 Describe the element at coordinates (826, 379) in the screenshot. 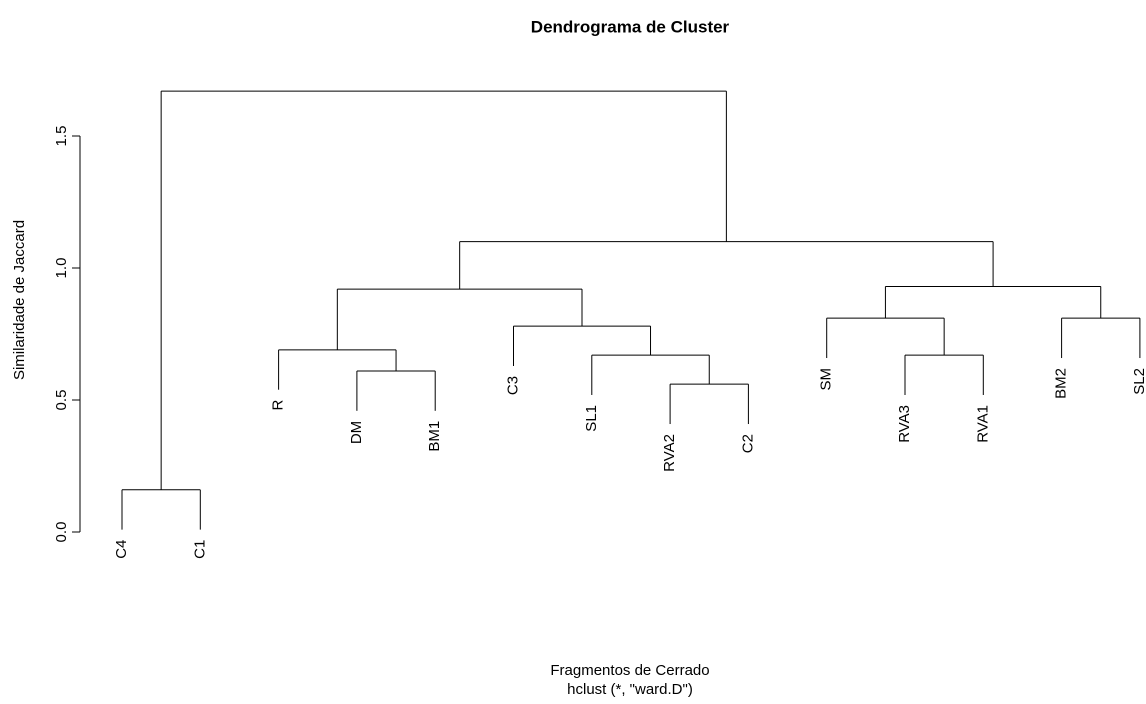

I see `leaf-label: SM` at that location.